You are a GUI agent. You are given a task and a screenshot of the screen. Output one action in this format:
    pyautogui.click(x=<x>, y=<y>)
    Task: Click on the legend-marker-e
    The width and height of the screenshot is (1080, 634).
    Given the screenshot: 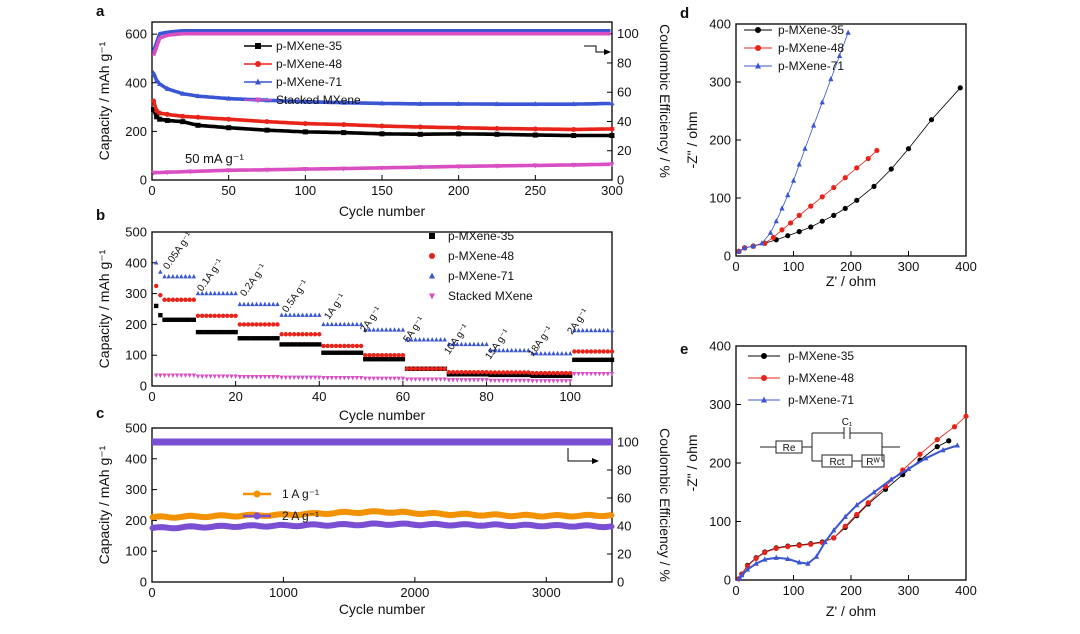 What is the action you would take?
    pyautogui.click(x=764, y=399)
    